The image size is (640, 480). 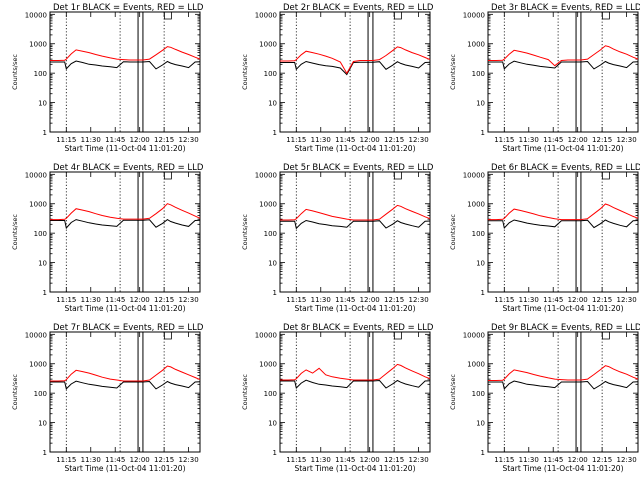 I want to click on chart-title: Det 1r BLACK = Events, RED = LLD, so click(x=128, y=8).